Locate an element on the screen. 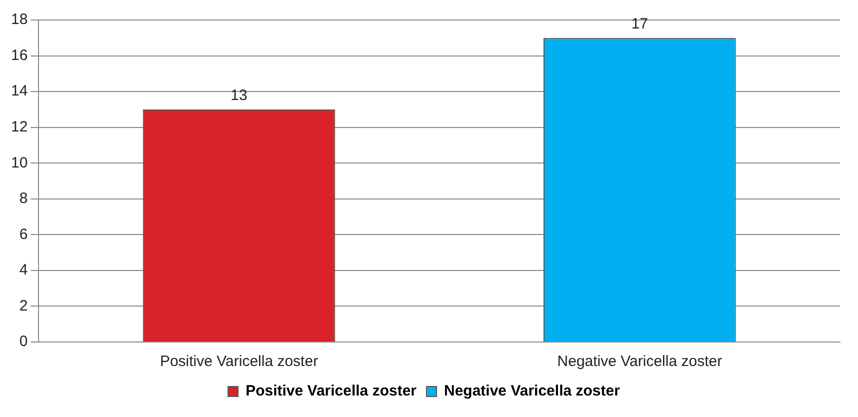  y-tick-label: 4 is located at coordinates (23, 270).